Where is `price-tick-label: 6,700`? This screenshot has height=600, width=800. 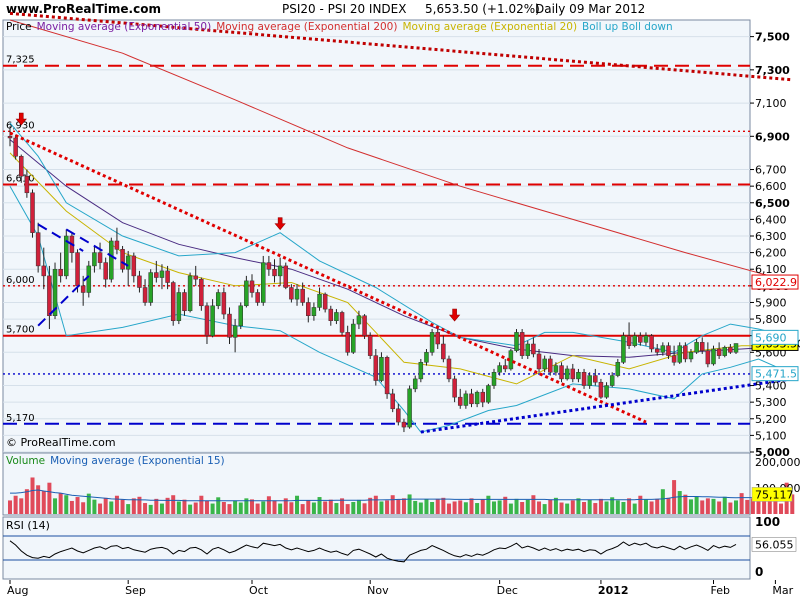 price-tick-label: 6,700 is located at coordinates (771, 170).